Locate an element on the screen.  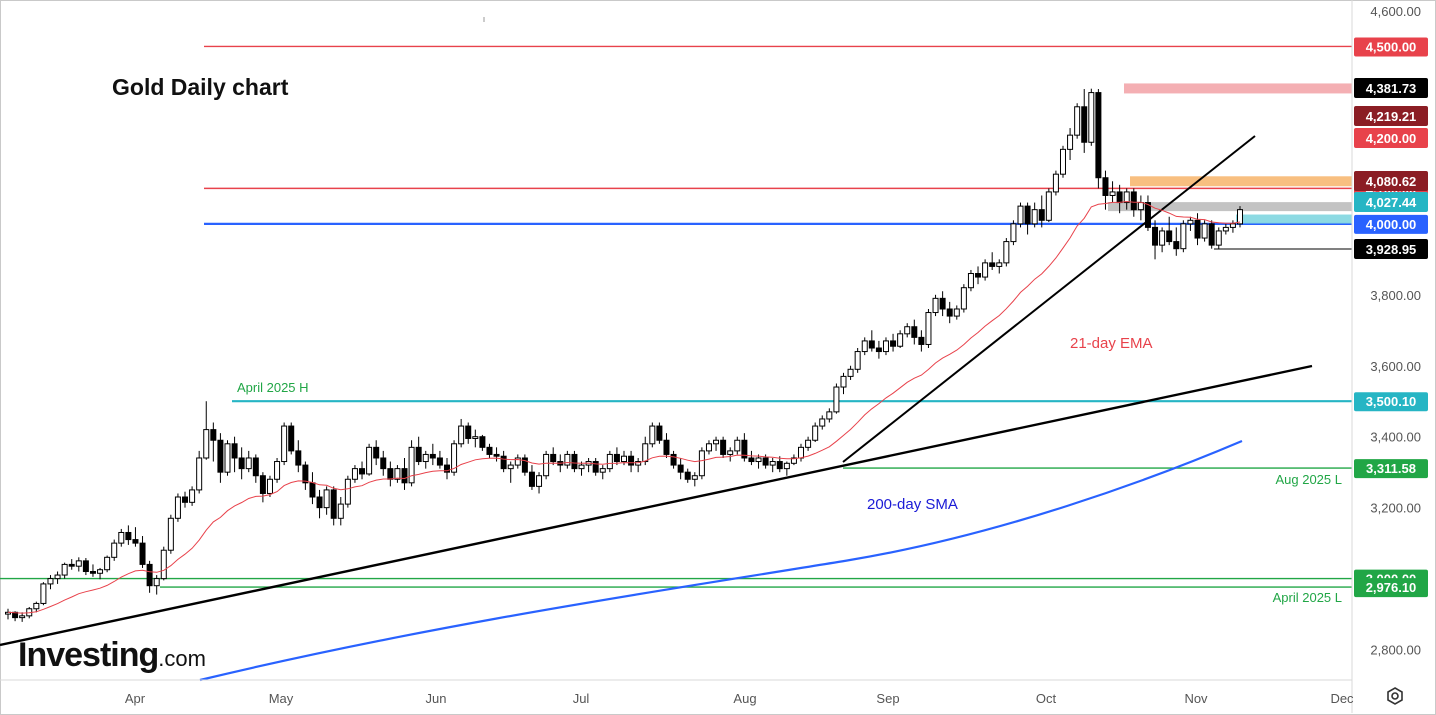
price-badge-label: 3,500.10 is located at coordinates (1391, 401).